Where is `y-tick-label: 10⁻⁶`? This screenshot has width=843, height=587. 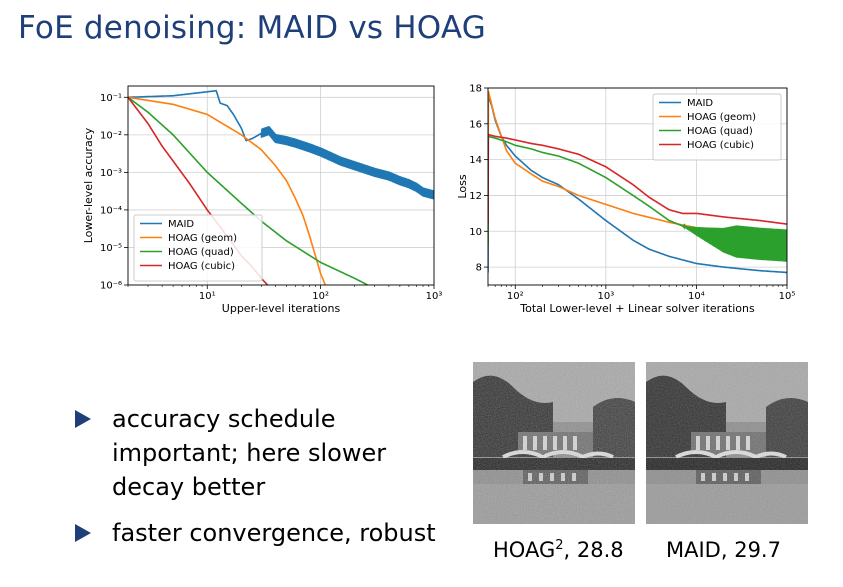
y-tick-label: 10⁻⁶ is located at coordinates (111, 286).